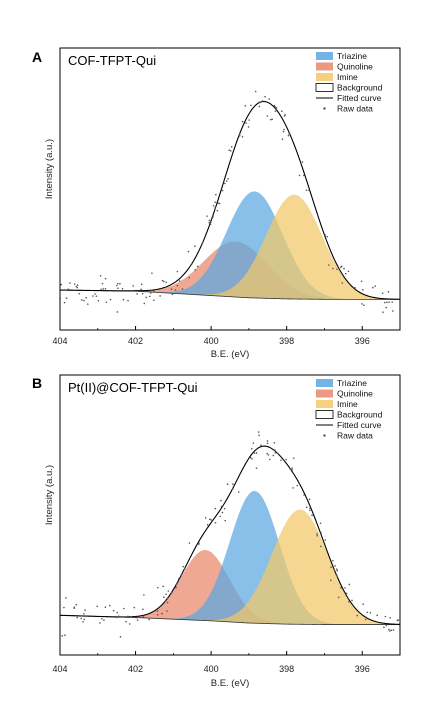 This screenshot has width=440, height=709. What do you see at coordinates (230, 567) in the screenshot?
I see `peak-imine` at bounding box center [230, 567].